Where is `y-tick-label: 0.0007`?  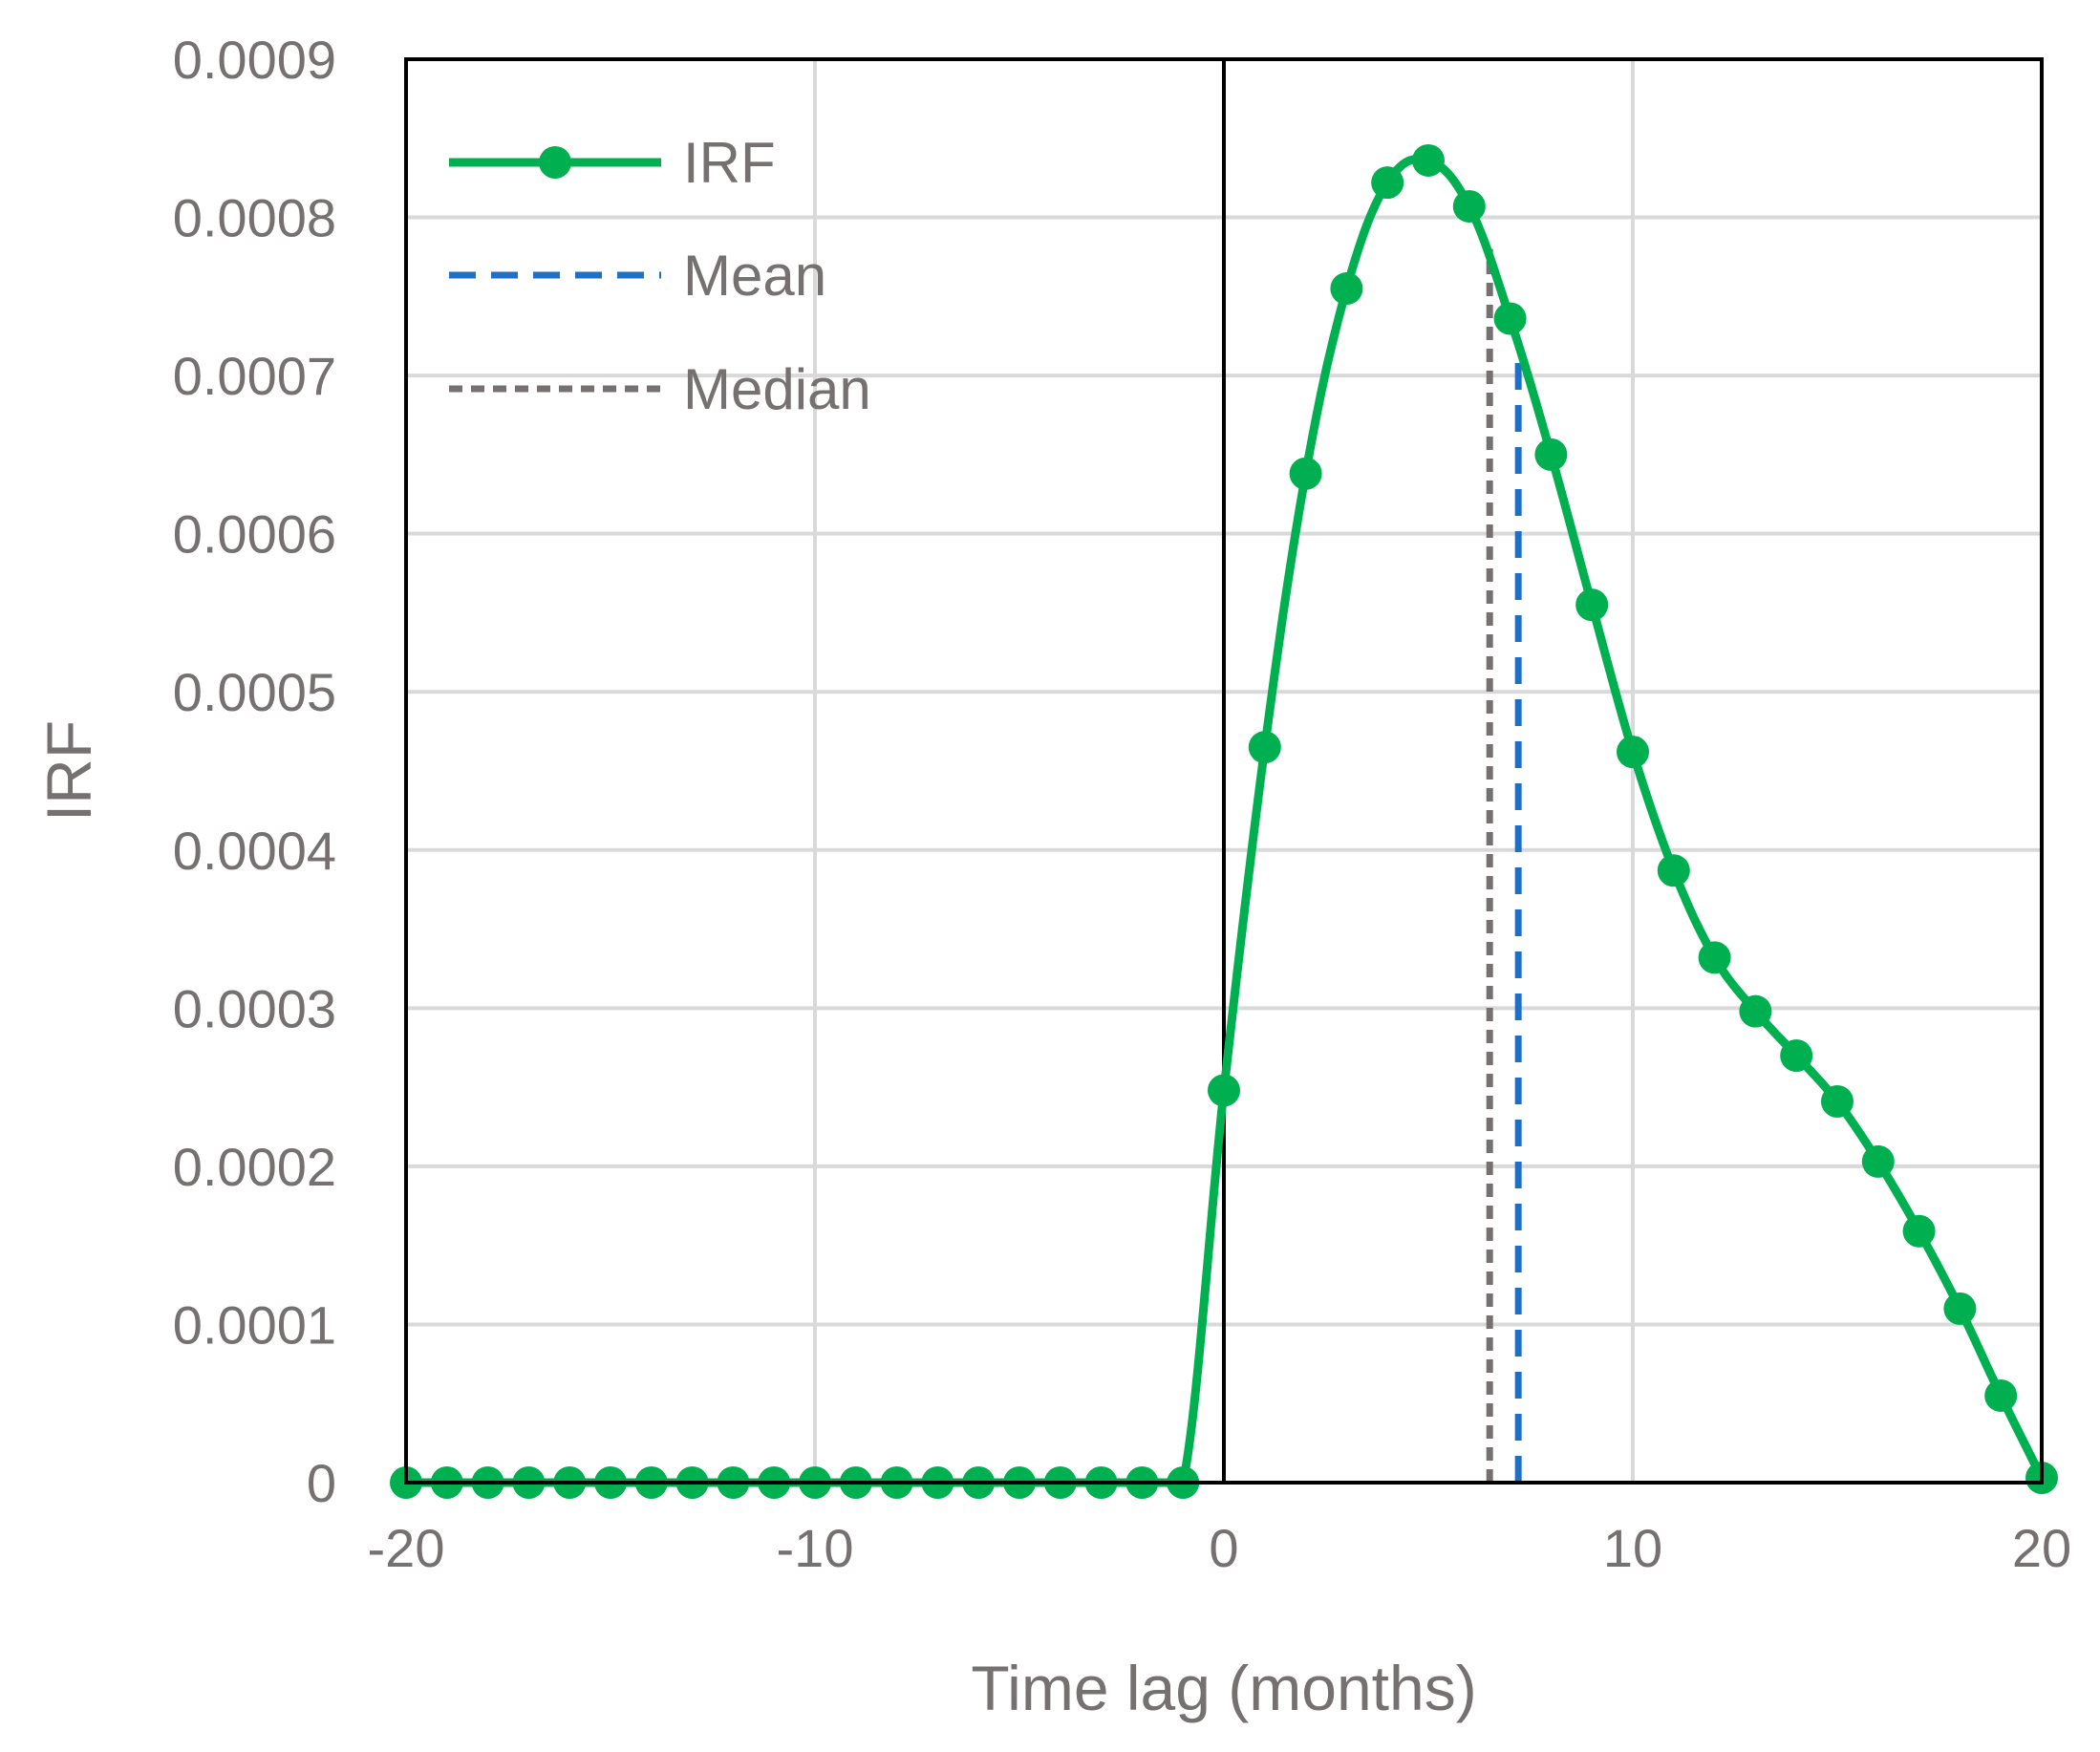 y-tick-label: 0.0007 is located at coordinates (254, 376).